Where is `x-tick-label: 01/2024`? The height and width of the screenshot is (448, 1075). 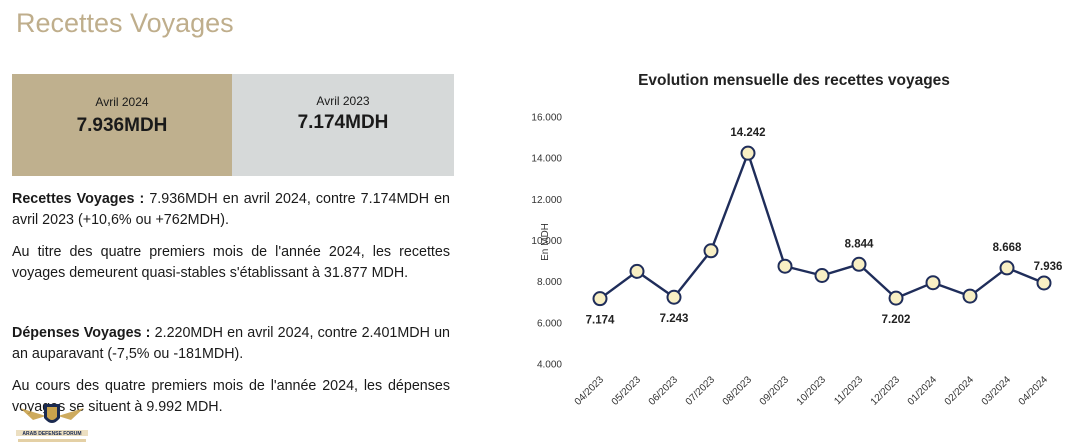
x-tick-label: 01/2024 is located at coordinates (923, 391).